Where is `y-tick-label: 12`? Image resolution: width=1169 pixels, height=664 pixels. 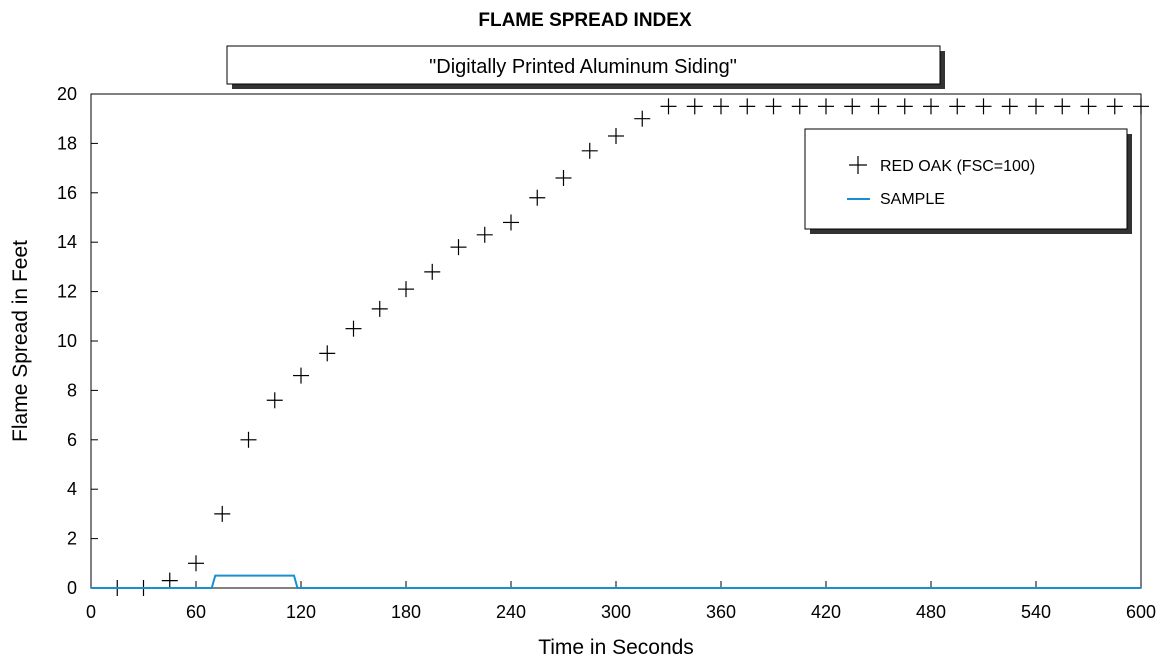
y-tick-label: 12 is located at coordinates (67, 292).